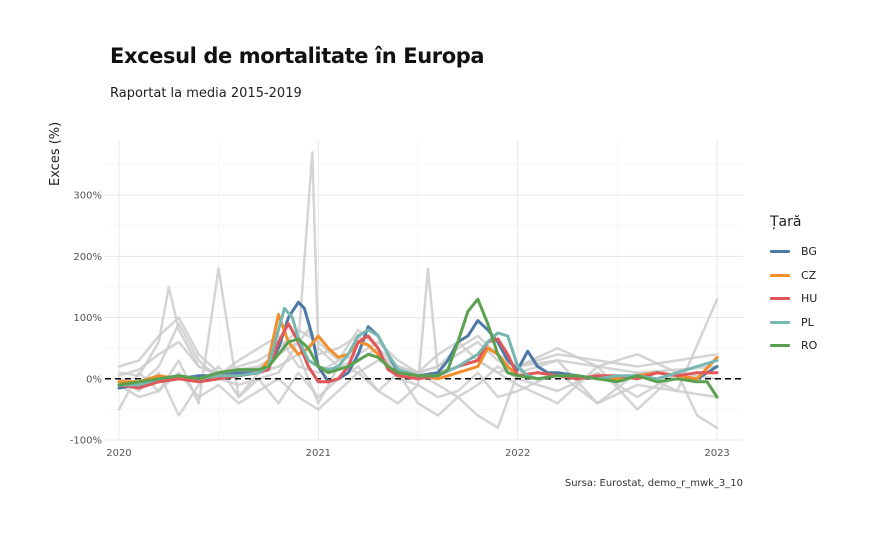 The height and width of the screenshot is (540, 875). I want to click on legend-item-bg: BG, so click(793, 252).